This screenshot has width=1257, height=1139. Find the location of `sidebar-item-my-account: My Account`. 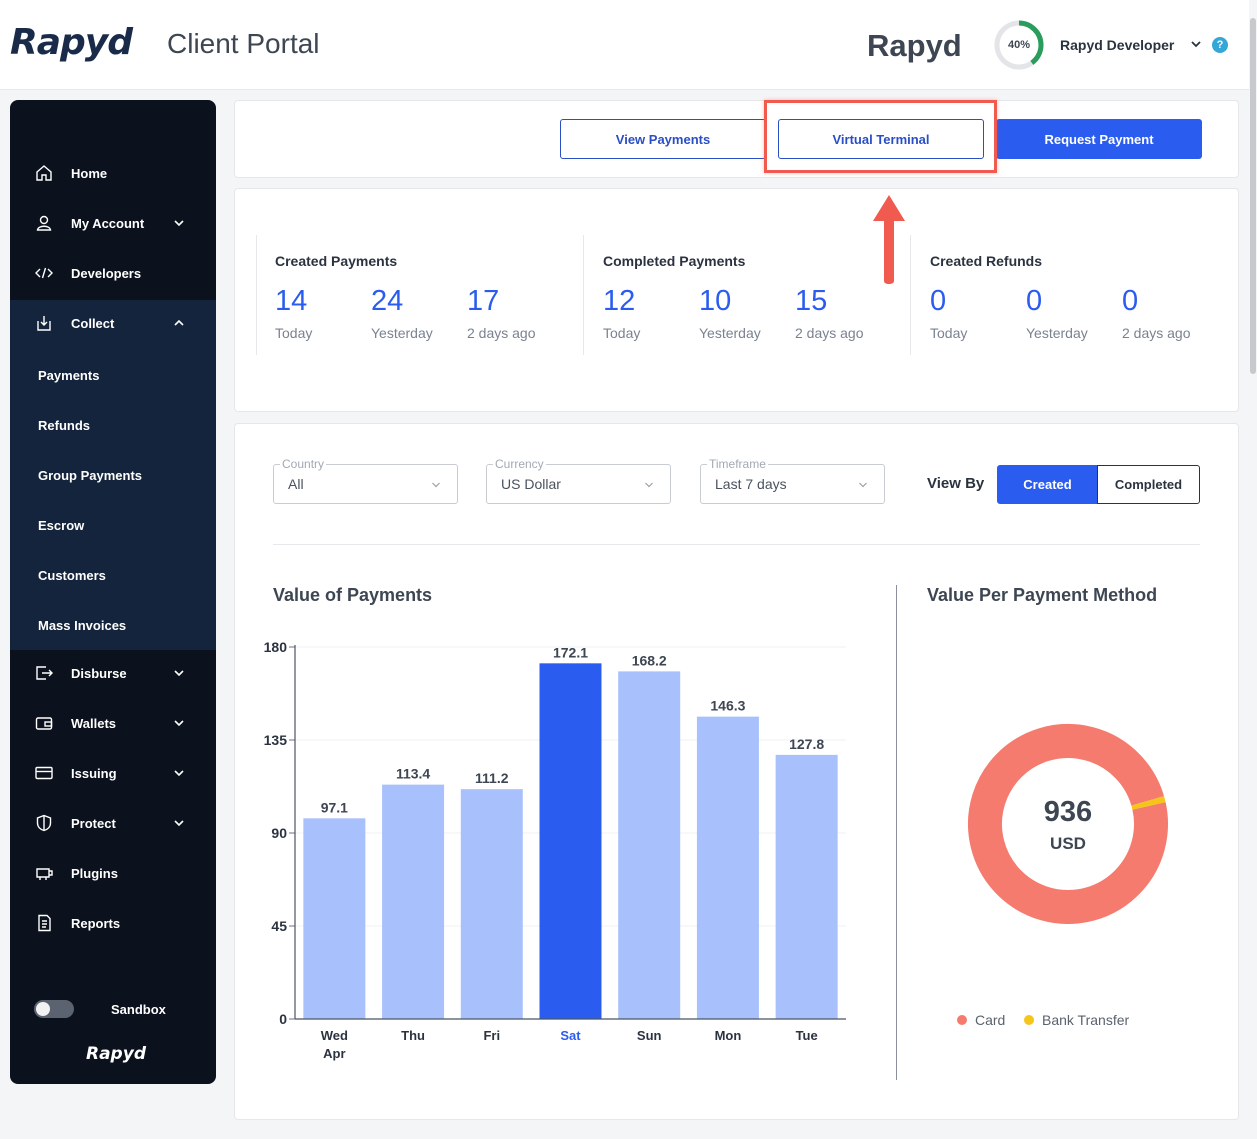

sidebar-item-my-account: My Account is located at coordinates (113, 223).